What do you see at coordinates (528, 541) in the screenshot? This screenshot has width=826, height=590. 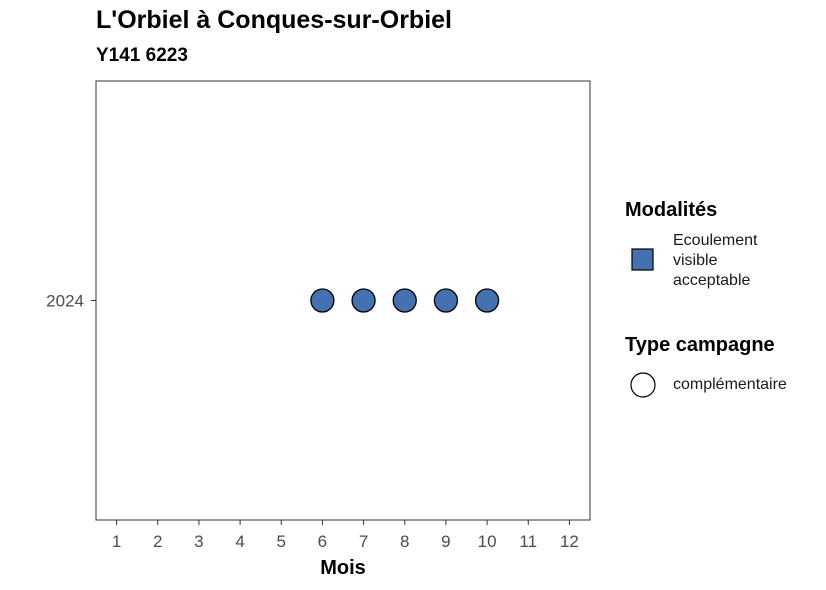 I see `x-tick-label: 11` at bounding box center [528, 541].